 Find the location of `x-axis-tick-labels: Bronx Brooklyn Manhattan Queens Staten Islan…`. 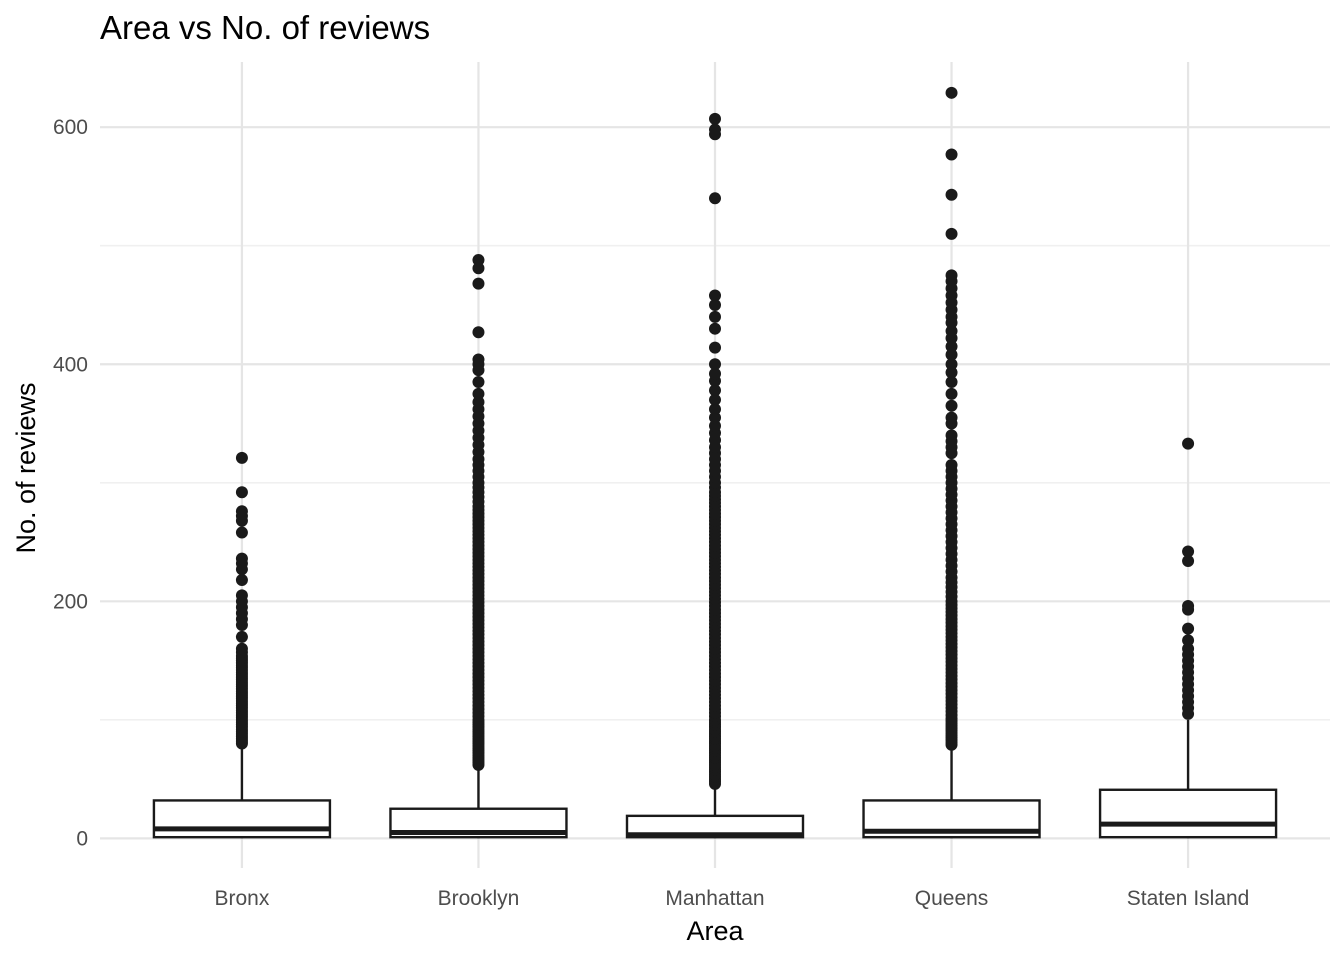

x-axis-tick-labels: Bronx Brooklyn Manhattan Queens Staten Islan… is located at coordinates (731, 898).